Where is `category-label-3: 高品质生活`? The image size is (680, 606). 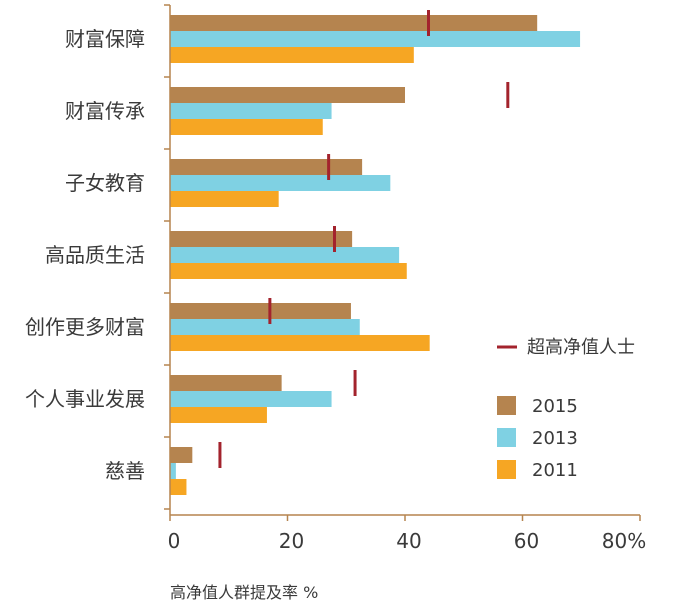
category-label-3: 高品质生活 is located at coordinates (95, 255).